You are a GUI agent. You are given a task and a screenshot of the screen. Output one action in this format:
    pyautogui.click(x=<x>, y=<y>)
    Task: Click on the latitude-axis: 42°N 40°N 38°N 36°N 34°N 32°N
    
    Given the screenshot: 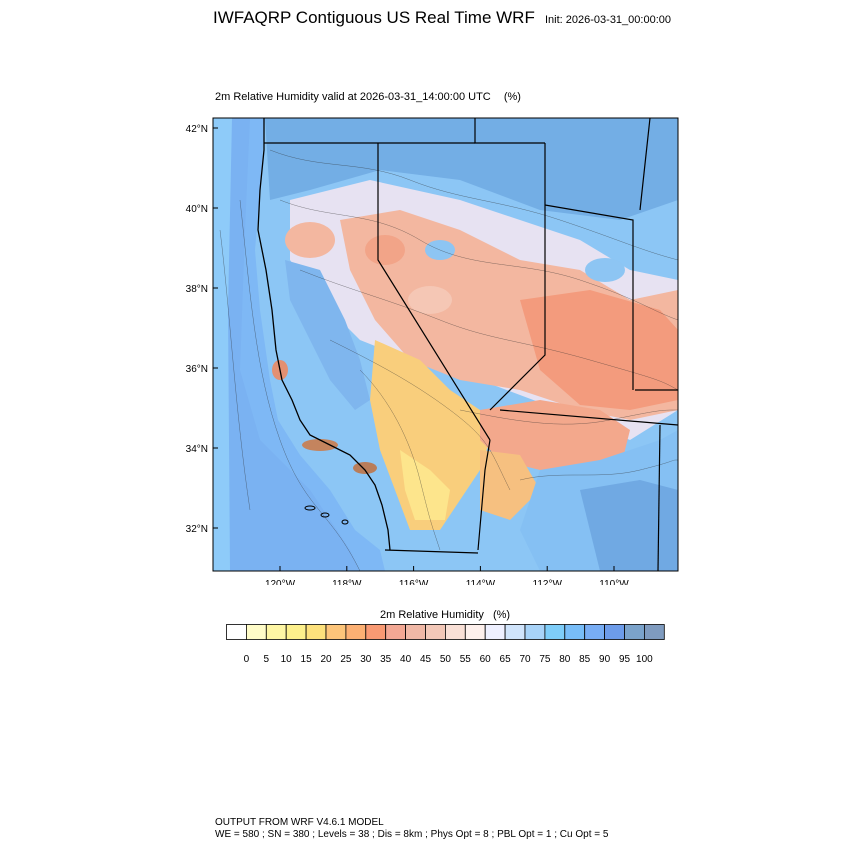 What is the action you would take?
    pyautogui.click(x=202, y=329)
    